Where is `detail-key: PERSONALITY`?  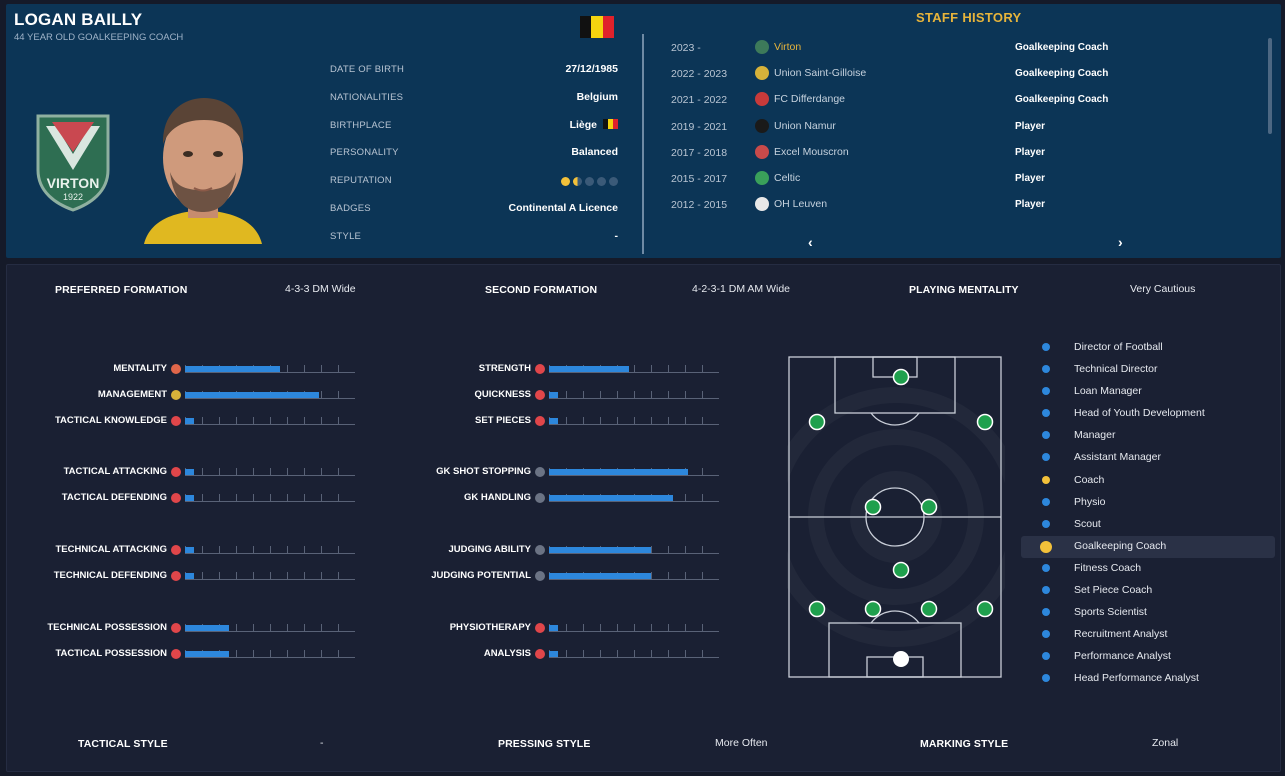
detail-key: PERSONALITY is located at coordinates (364, 152).